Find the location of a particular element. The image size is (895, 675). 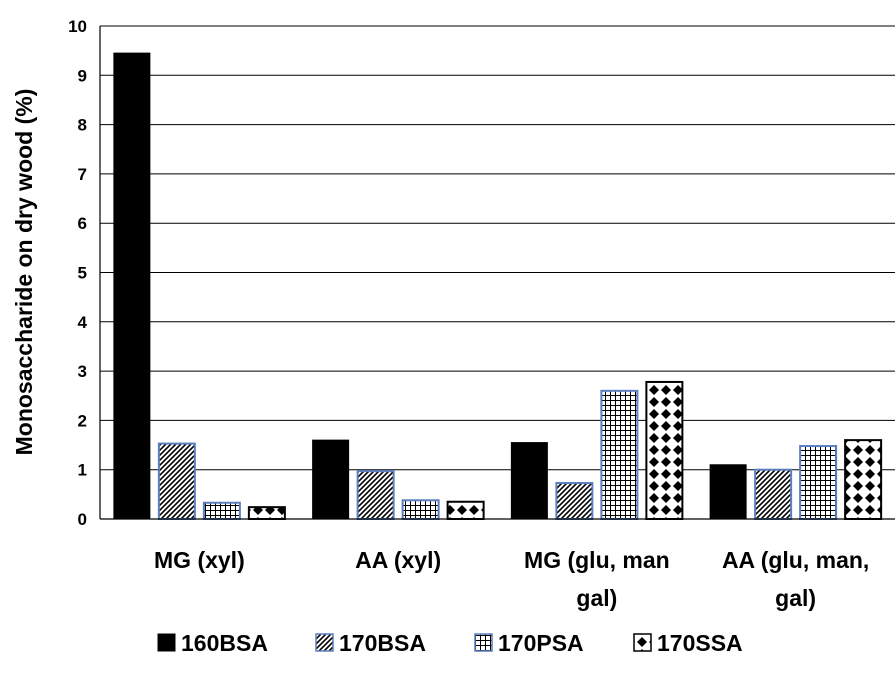

y-tick-label: 10 is located at coordinates (77, 26).